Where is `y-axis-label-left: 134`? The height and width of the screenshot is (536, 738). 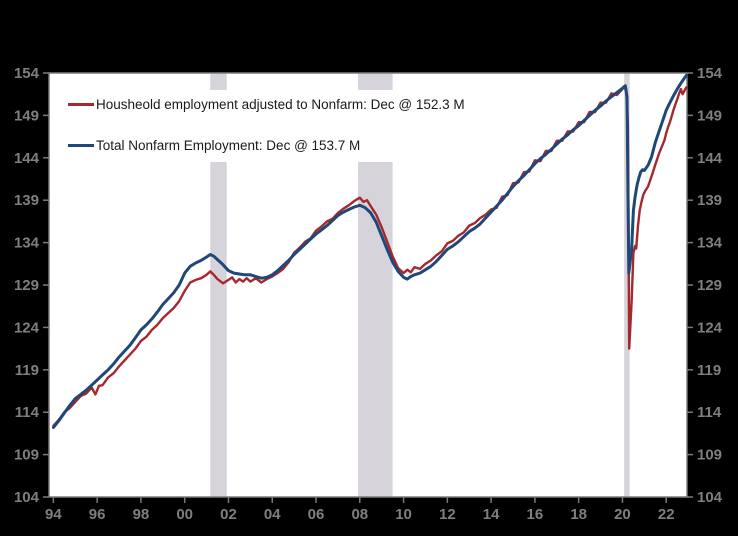 y-axis-label-left: 134 is located at coordinates (27, 243).